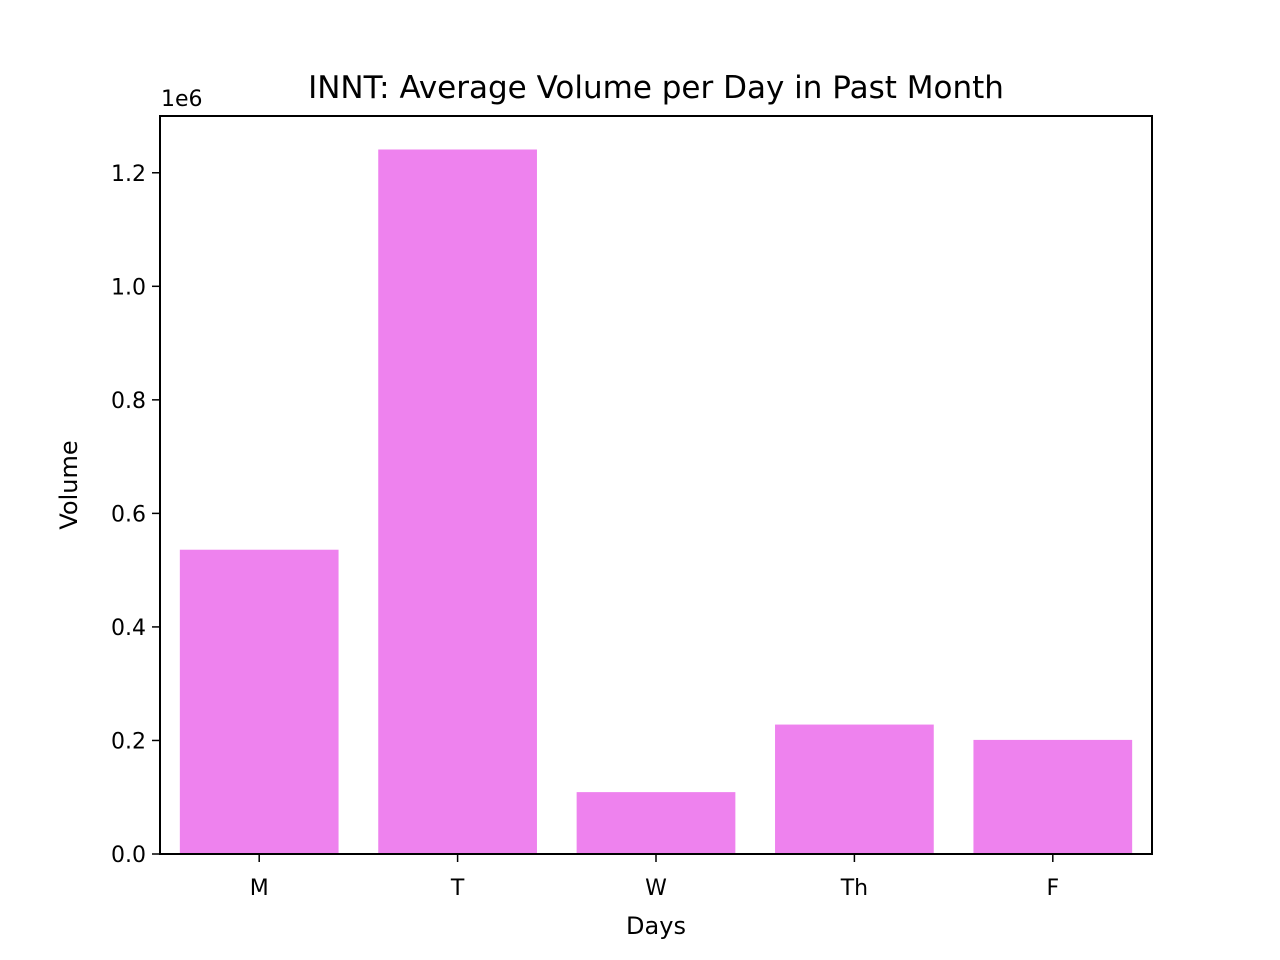  I want to click on x-axis-ticks: M T W Th F, so click(654, 877).